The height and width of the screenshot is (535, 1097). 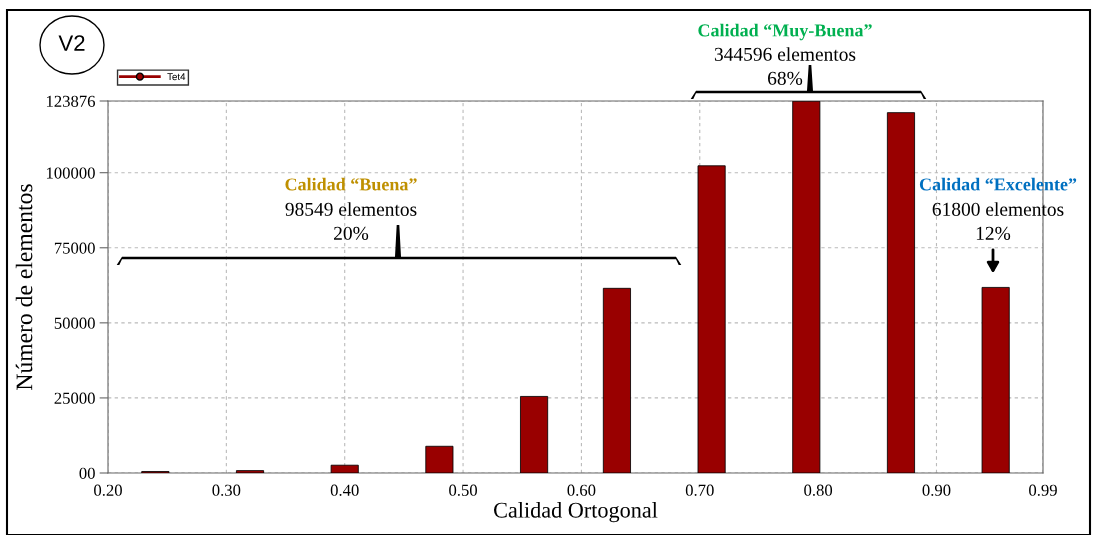 What do you see at coordinates (24, 287) in the screenshot?
I see `y-axis-title: Número de elementos` at bounding box center [24, 287].